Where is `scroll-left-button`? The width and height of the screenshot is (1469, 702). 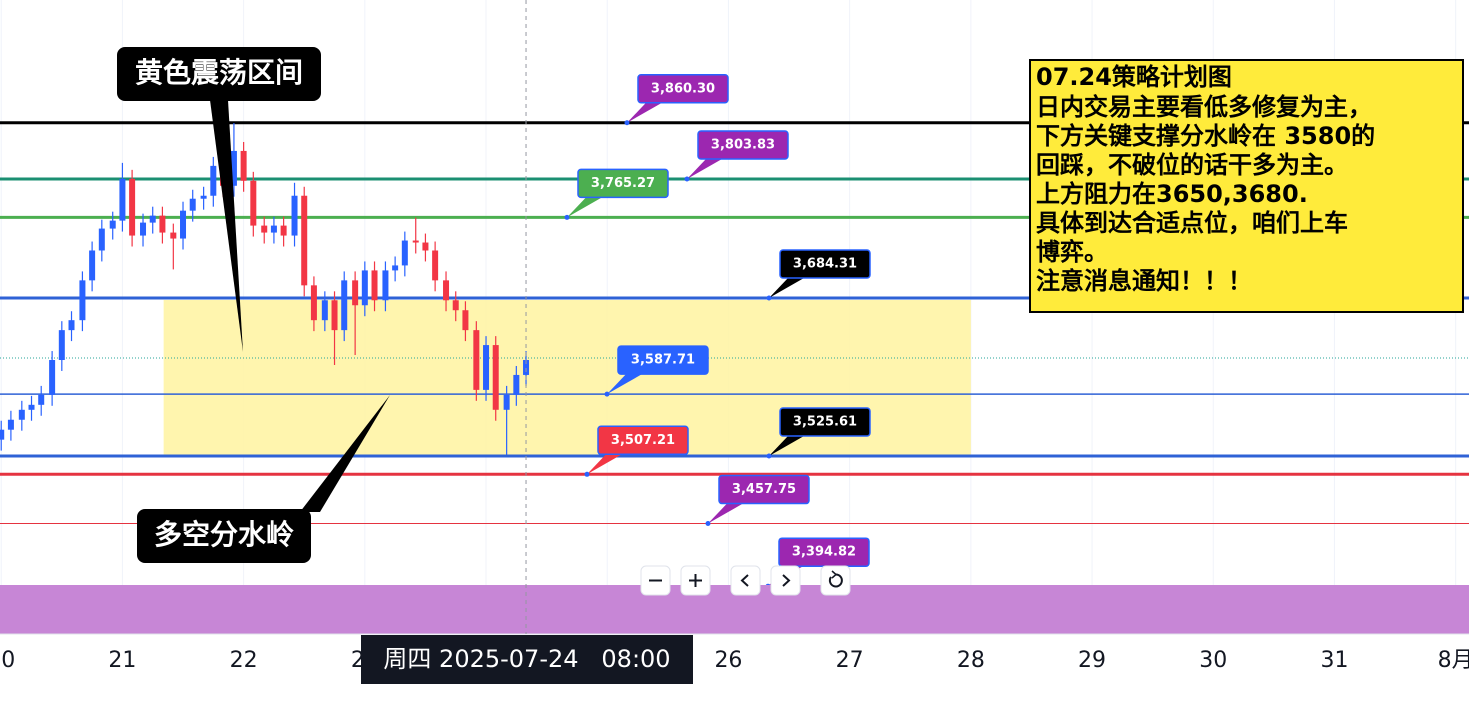 scroll-left-button is located at coordinates (745, 580).